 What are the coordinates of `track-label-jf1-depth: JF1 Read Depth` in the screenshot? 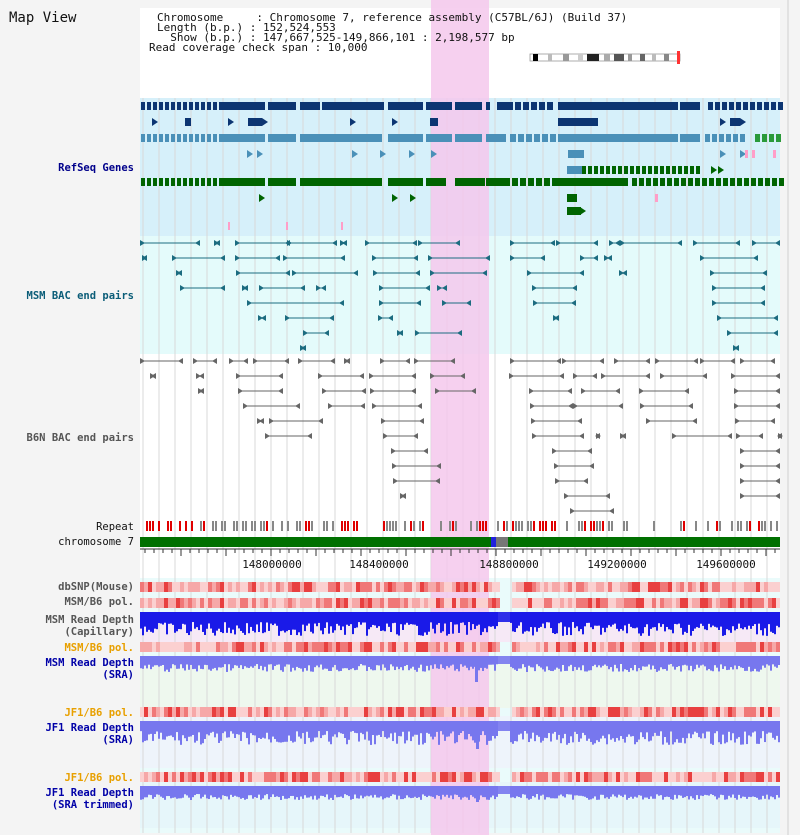 It's located at (89, 728).